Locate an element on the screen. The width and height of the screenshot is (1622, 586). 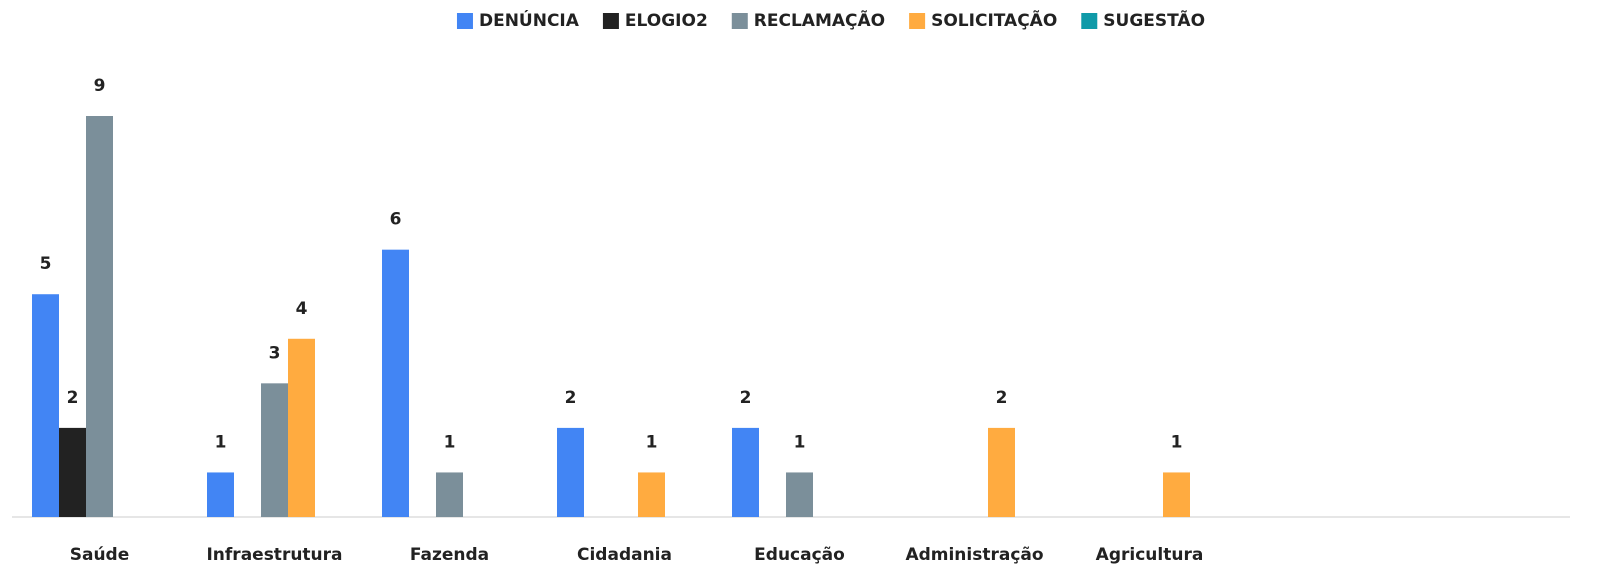
data-label: 9 is located at coordinates (100, 86).